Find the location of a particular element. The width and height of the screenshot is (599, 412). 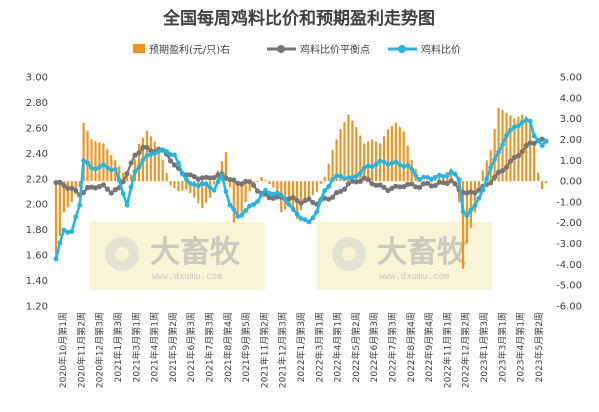

x-tick-label: 2022年12月第2周 is located at coordinates (466, 350).